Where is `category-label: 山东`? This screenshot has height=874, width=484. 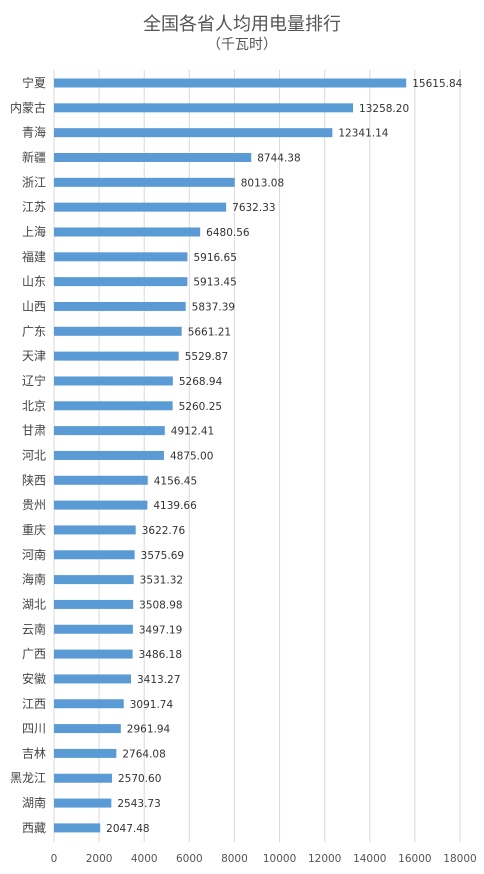 category-label: 山东 is located at coordinates (34, 282).